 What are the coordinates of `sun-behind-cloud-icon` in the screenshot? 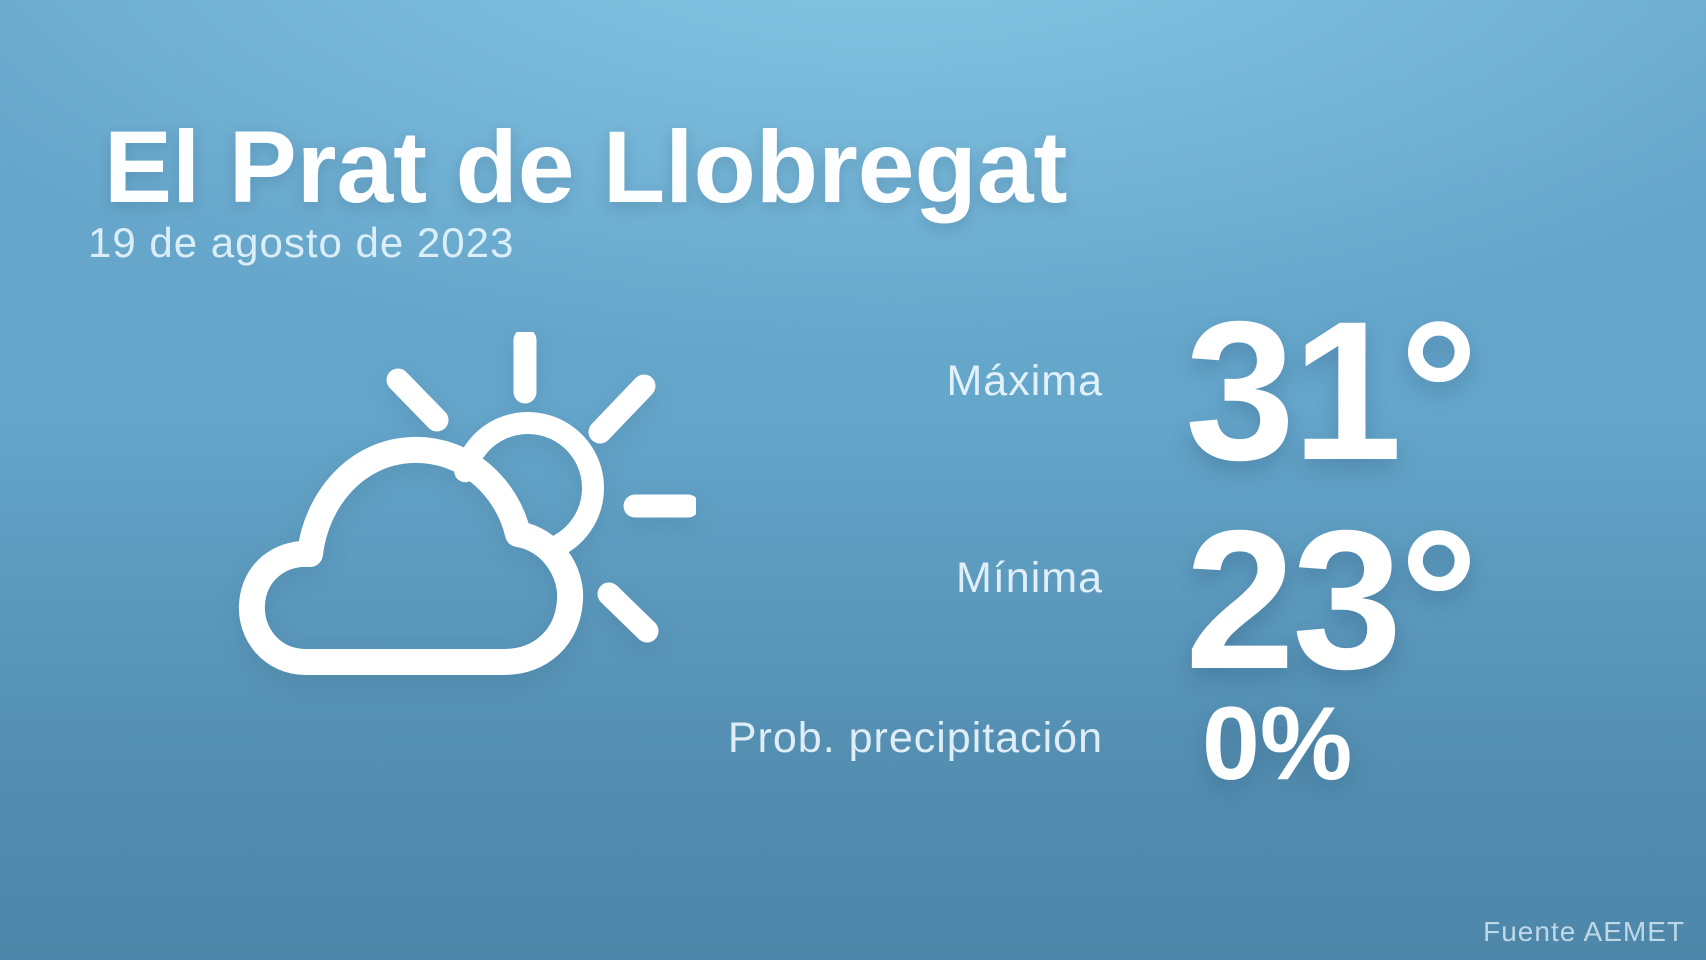 It's located at (467, 503).